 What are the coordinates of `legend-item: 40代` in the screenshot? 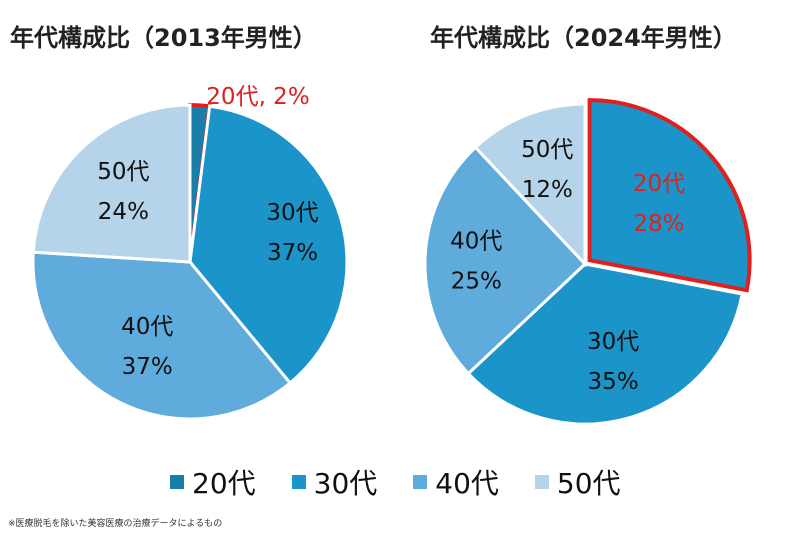 It's located at (456, 482).